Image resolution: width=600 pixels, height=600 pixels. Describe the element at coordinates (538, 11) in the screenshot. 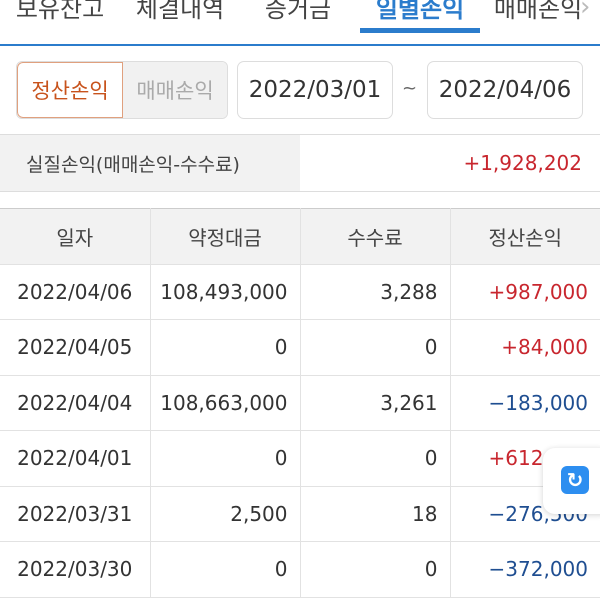

I see `tab-trading-pnl: 매매손익` at that location.